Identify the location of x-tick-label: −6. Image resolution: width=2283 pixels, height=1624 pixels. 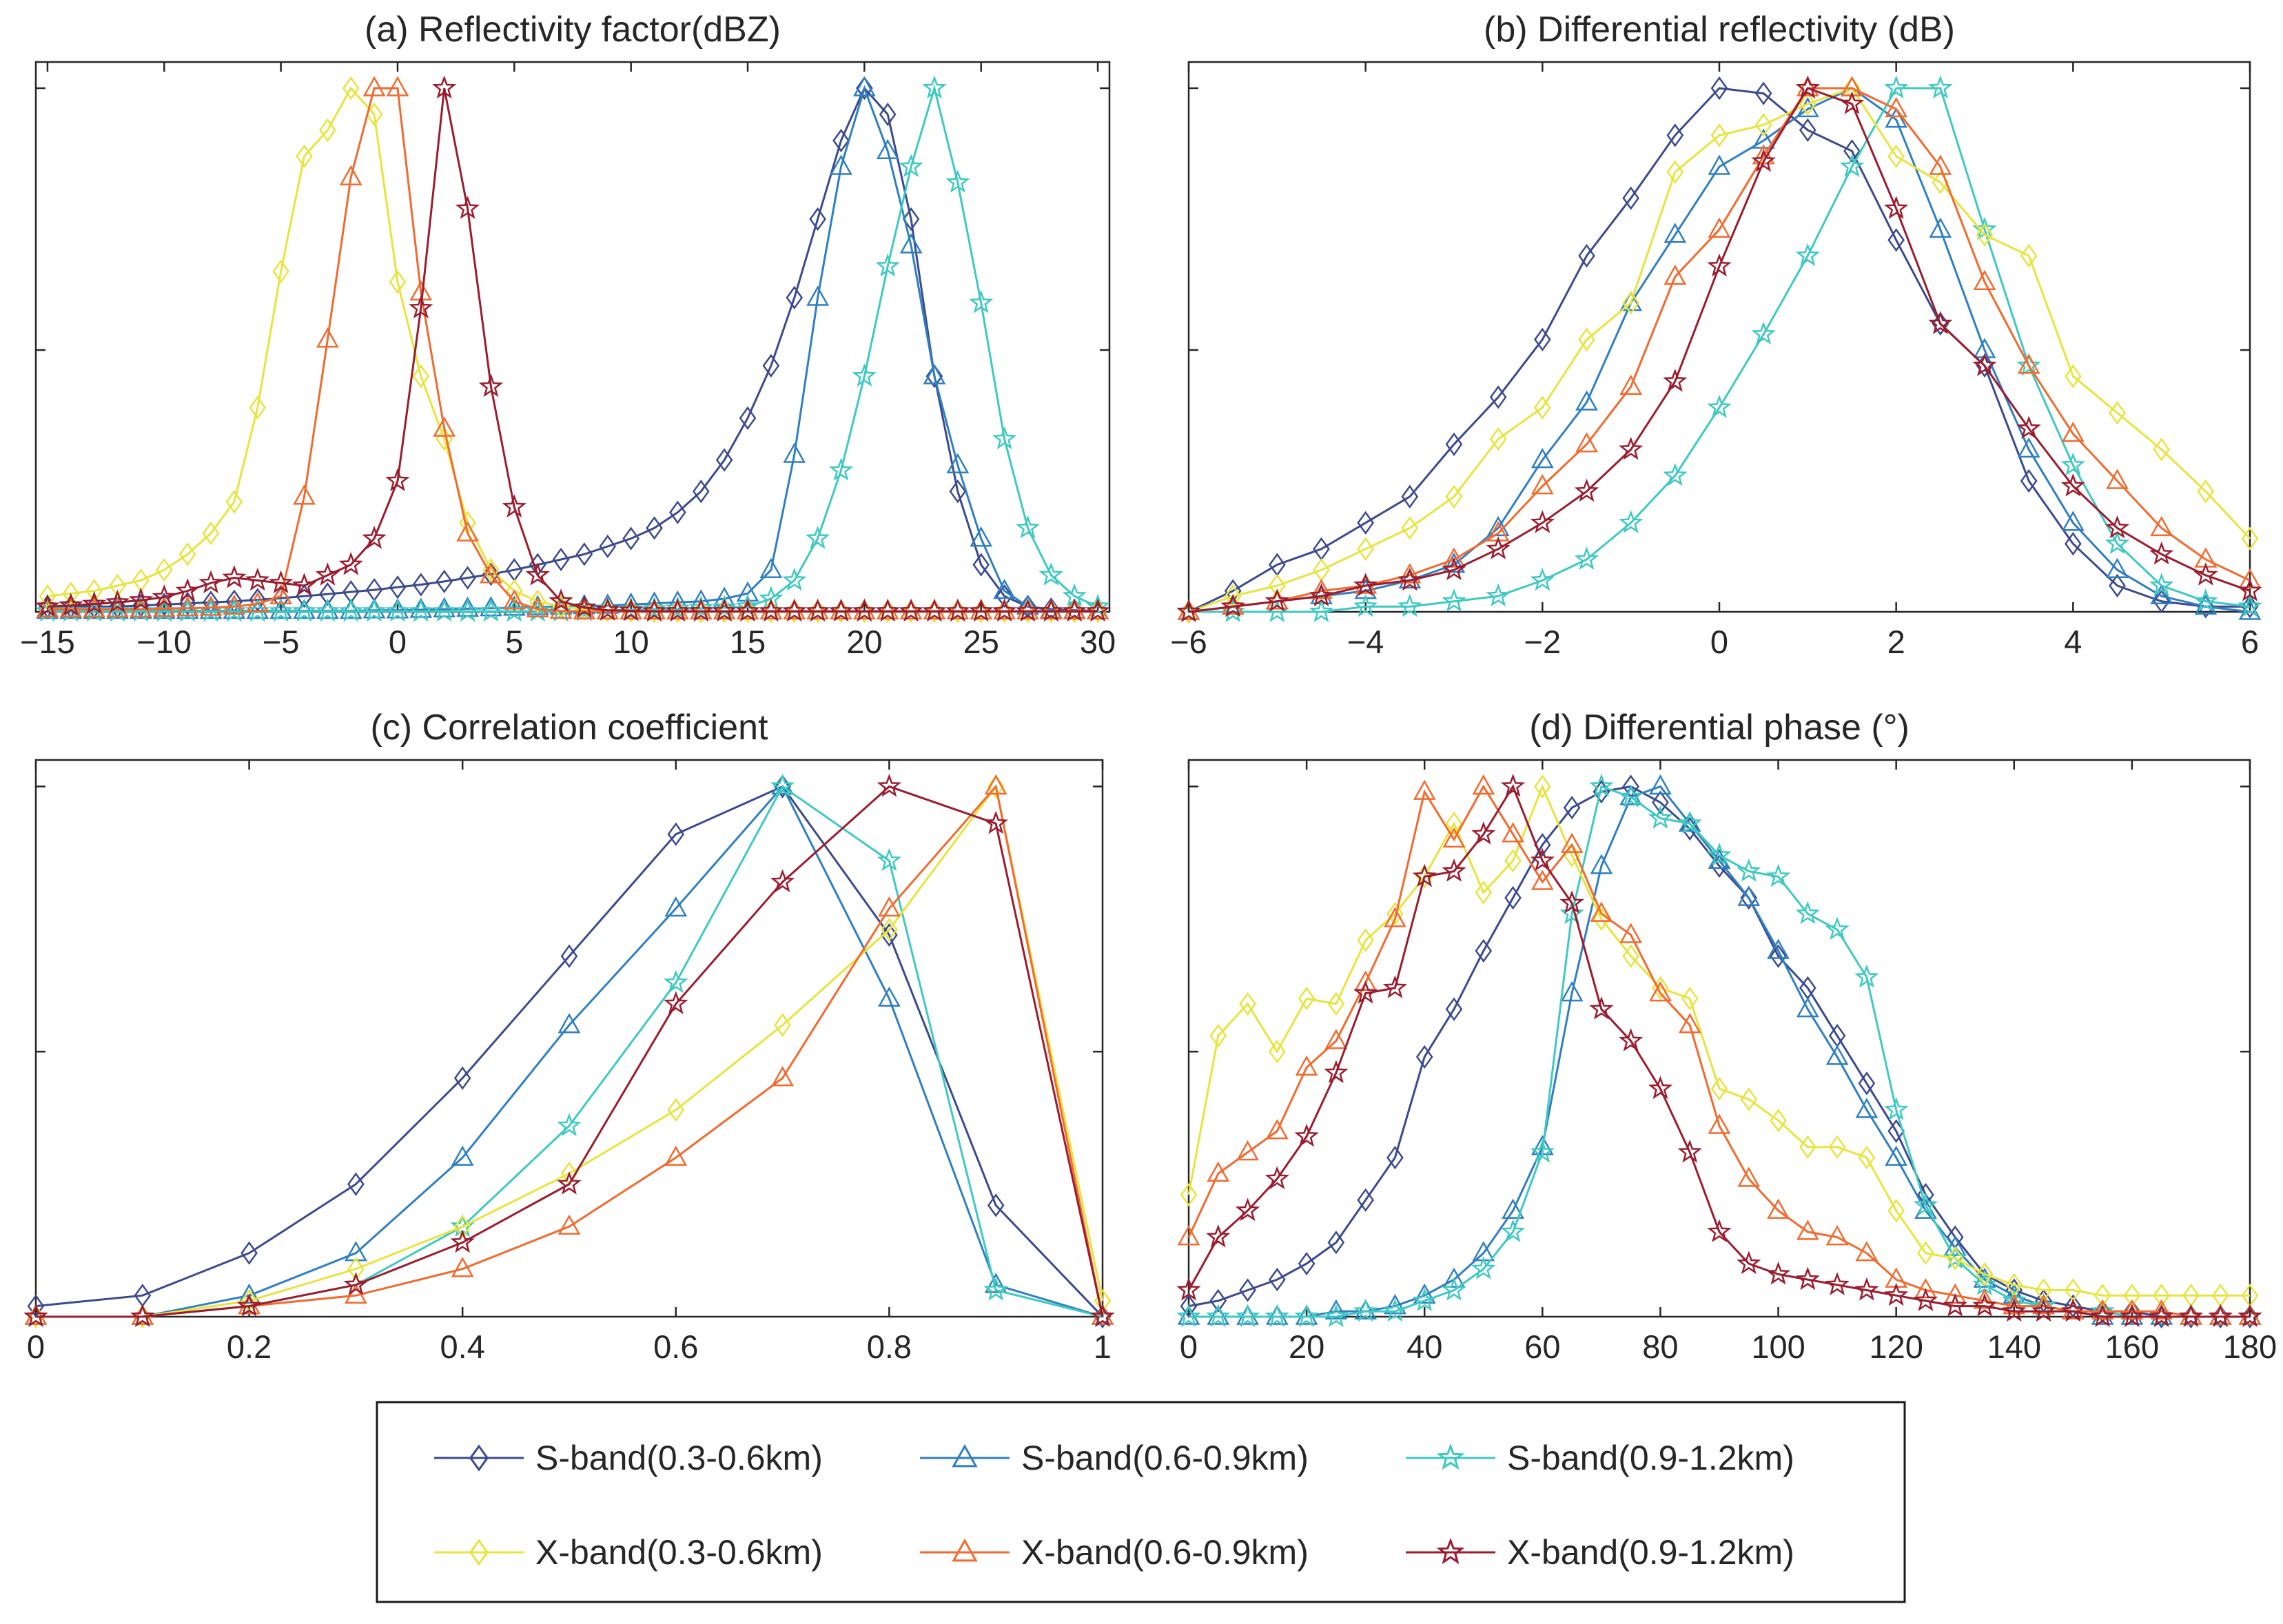
(1188, 642).